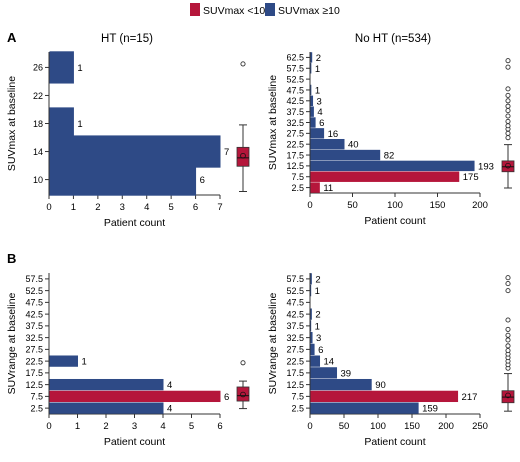 The height and width of the screenshot is (462, 520). I want to click on bar-value-label: 175, so click(471, 177).